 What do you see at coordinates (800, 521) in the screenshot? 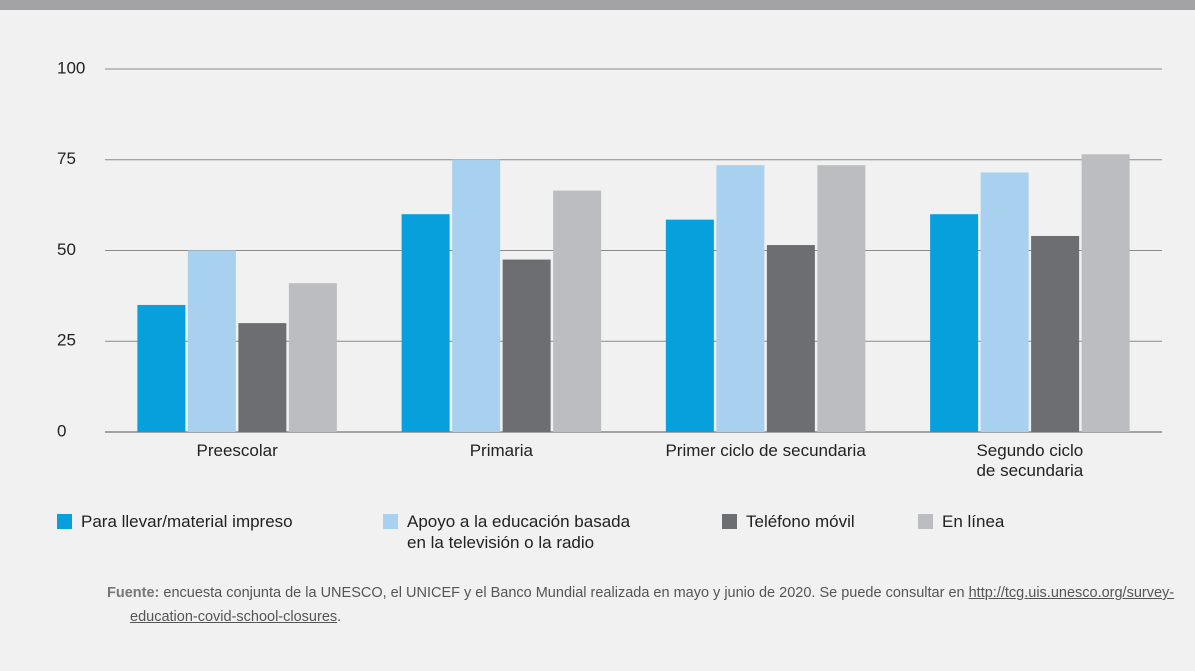
I see `legend-label: Teléfono móvil` at bounding box center [800, 521].